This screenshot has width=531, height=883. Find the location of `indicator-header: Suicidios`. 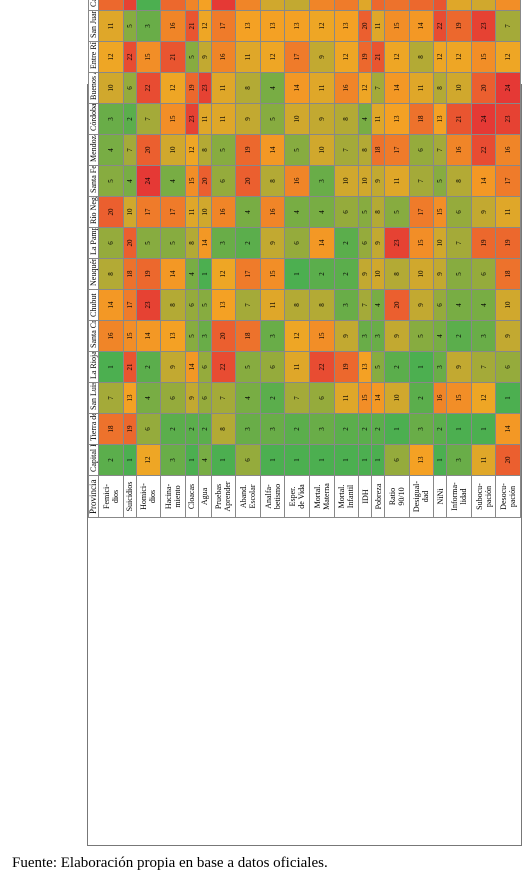

indicator-header: Suicidios is located at coordinates (130, 496).